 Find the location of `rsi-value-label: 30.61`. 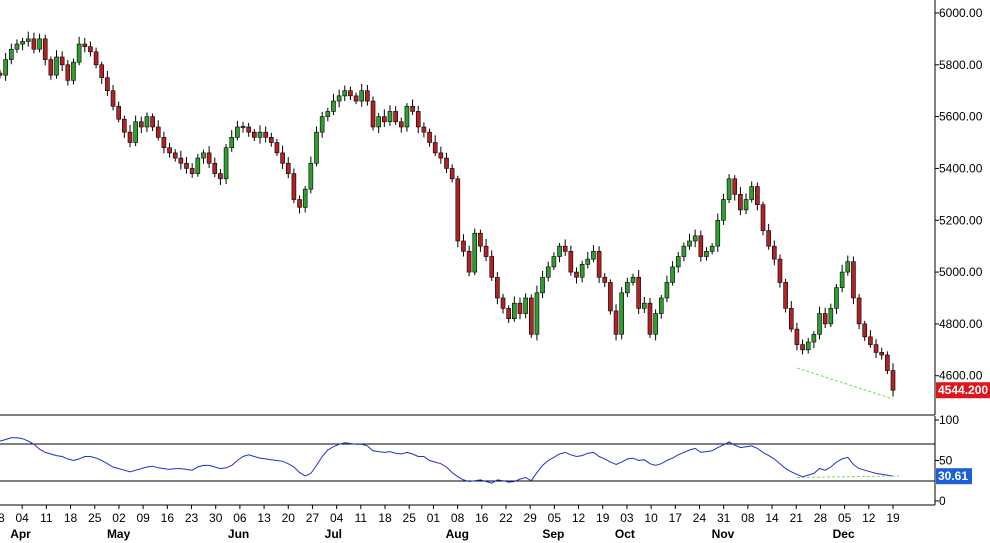

rsi-value-label: 30.61 is located at coordinates (953, 476).